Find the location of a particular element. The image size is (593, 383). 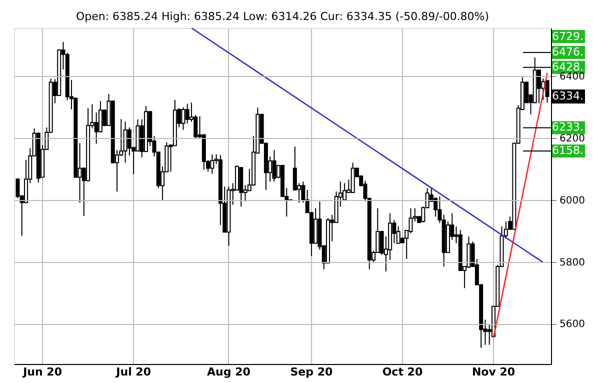

annotation: 6334. is located at coordinates (568, 95).